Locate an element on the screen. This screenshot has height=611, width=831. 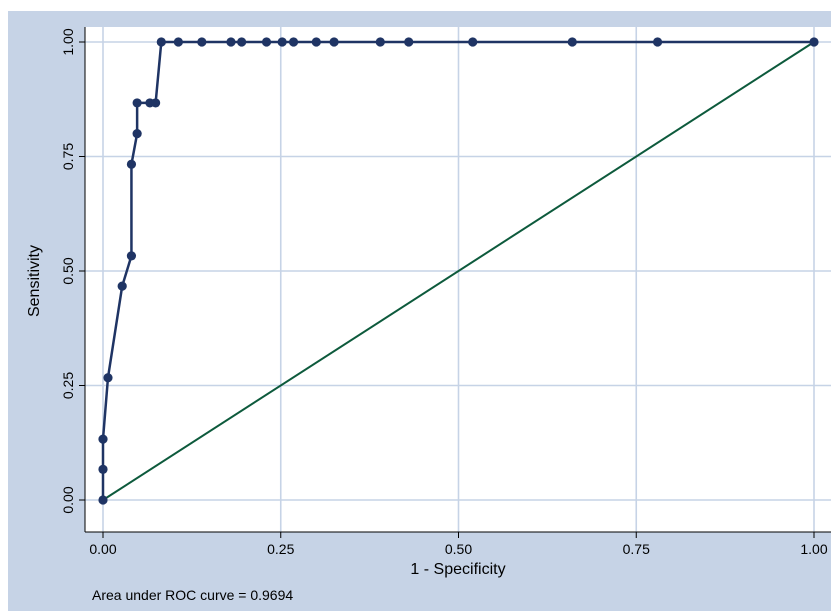
y-tick-label: 0.50 is located at coordinates (68, 270).